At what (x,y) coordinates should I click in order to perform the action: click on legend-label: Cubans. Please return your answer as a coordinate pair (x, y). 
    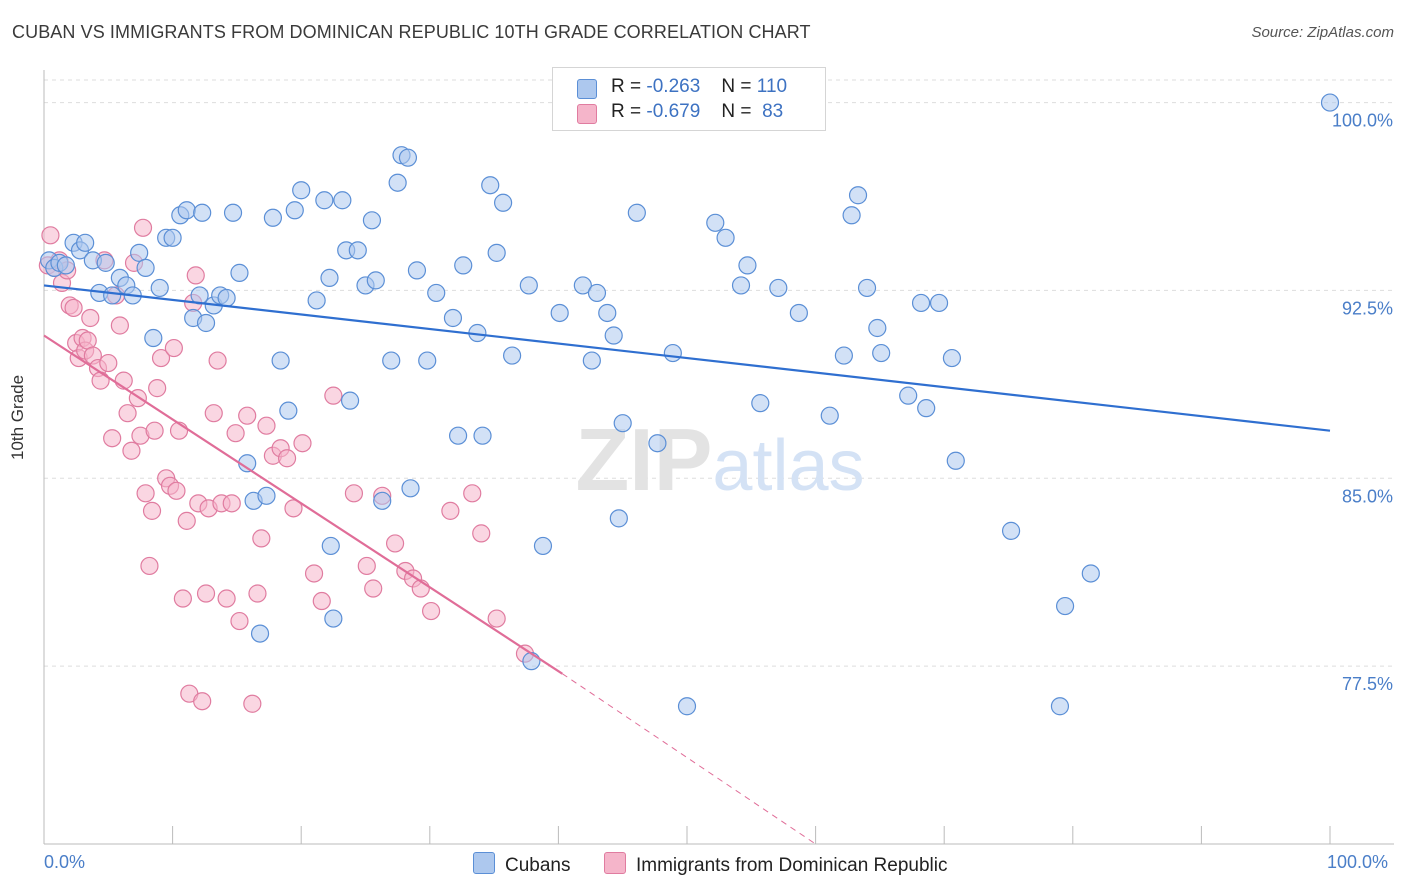
    Looking at the image, I should click on (538, 865).